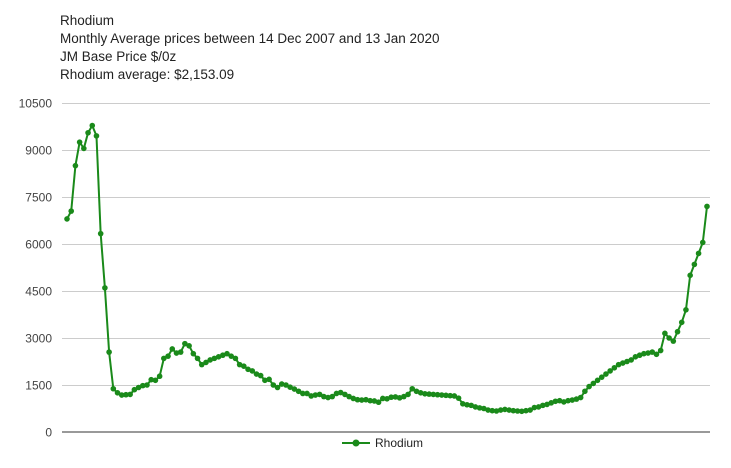  I want to click on legend: Rhodium, so click(382, 443).